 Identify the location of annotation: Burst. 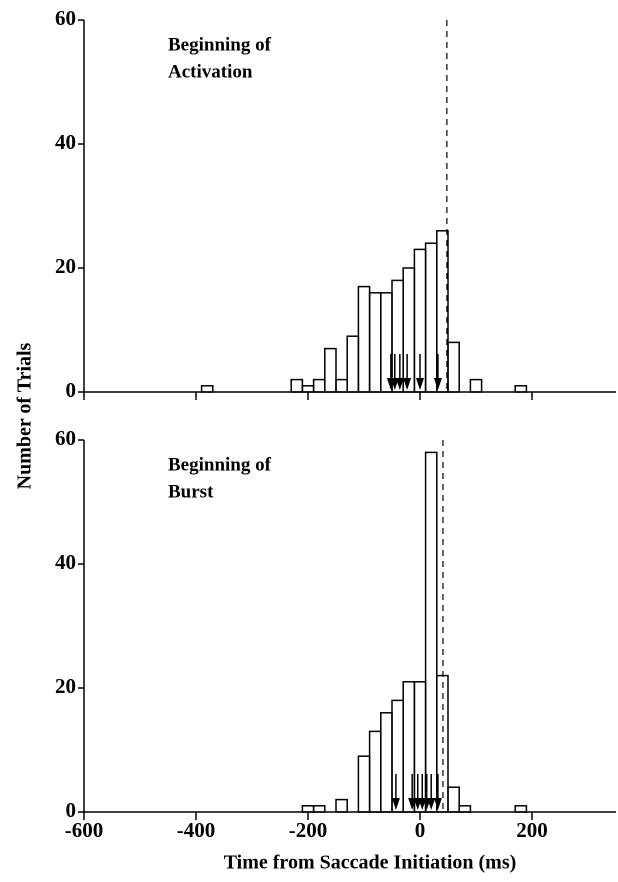
(191, 491).